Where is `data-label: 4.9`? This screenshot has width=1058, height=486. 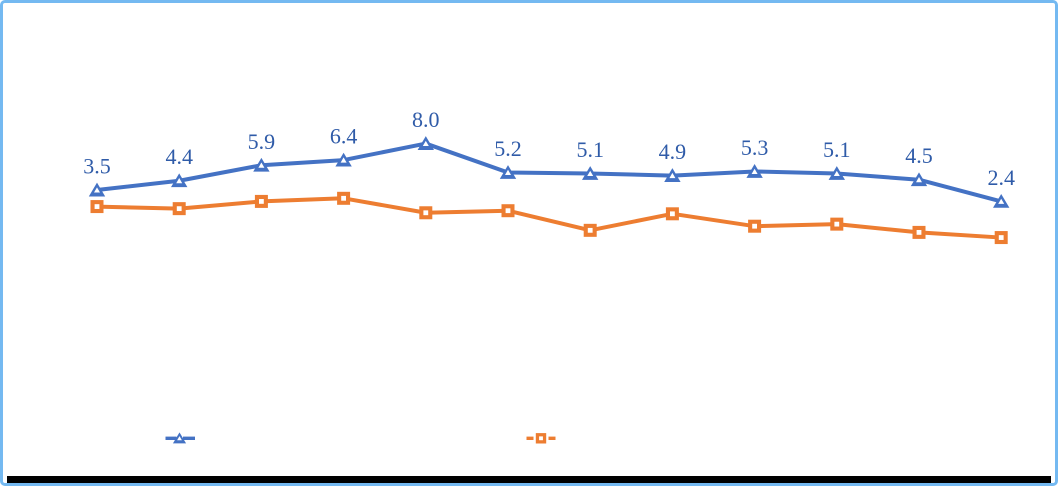
data-label: 4.9 is located at coordinates (673, 151).